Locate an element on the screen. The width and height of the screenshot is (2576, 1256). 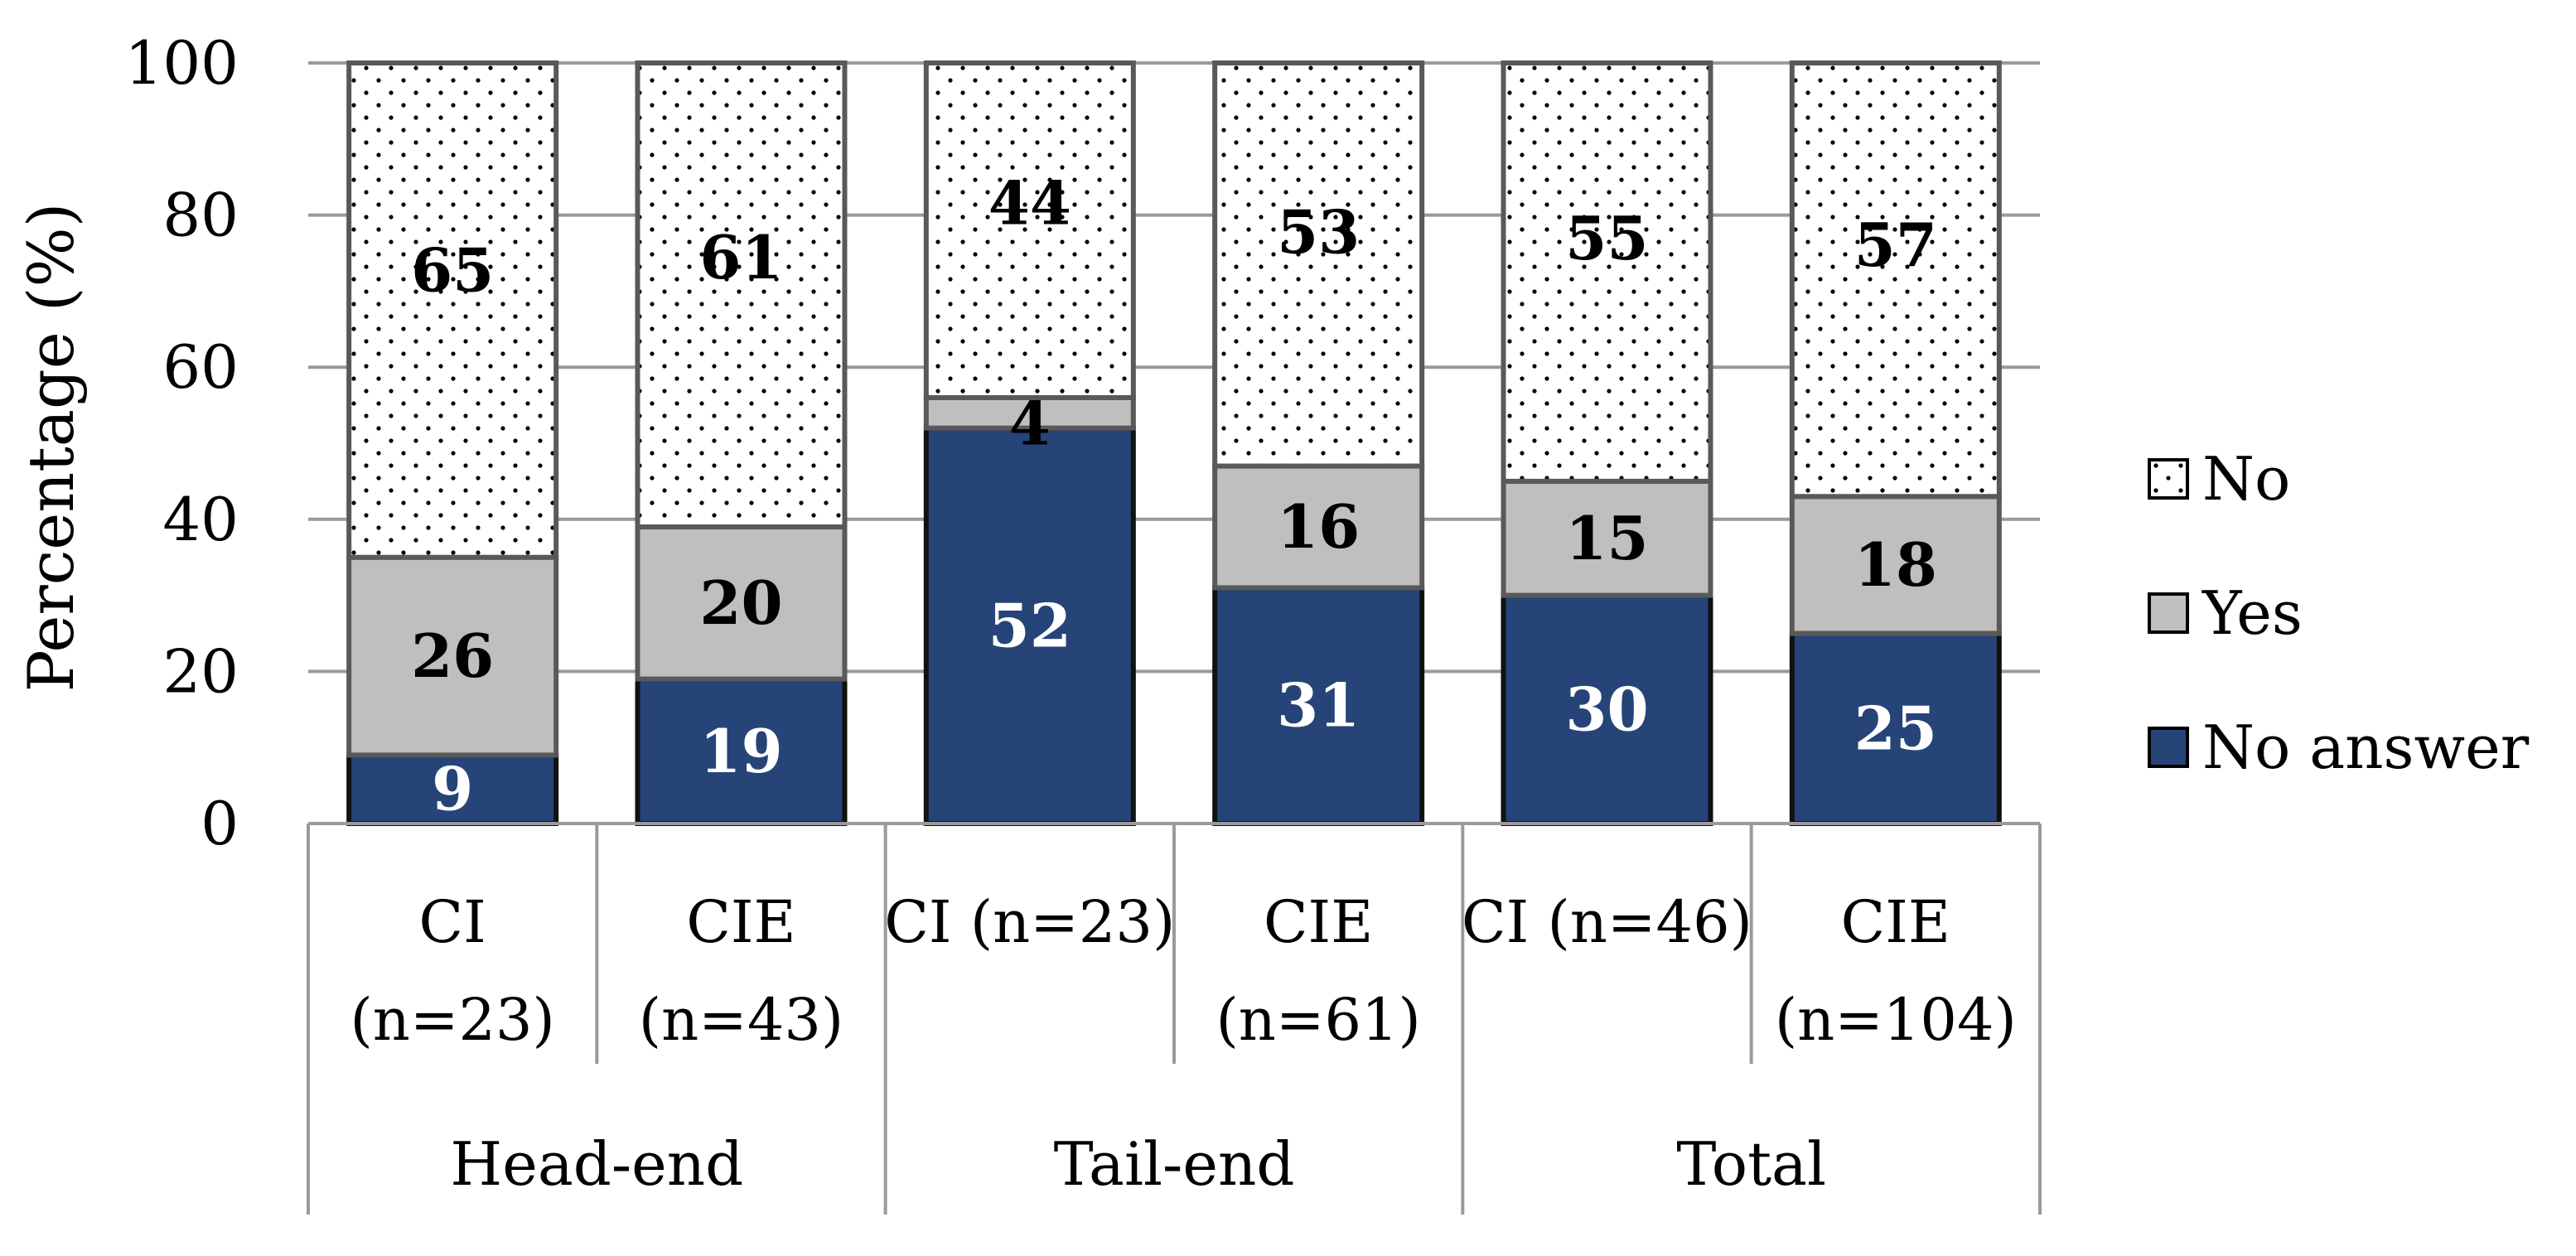
data-label: 52 is located at coordinates (1029, 625).